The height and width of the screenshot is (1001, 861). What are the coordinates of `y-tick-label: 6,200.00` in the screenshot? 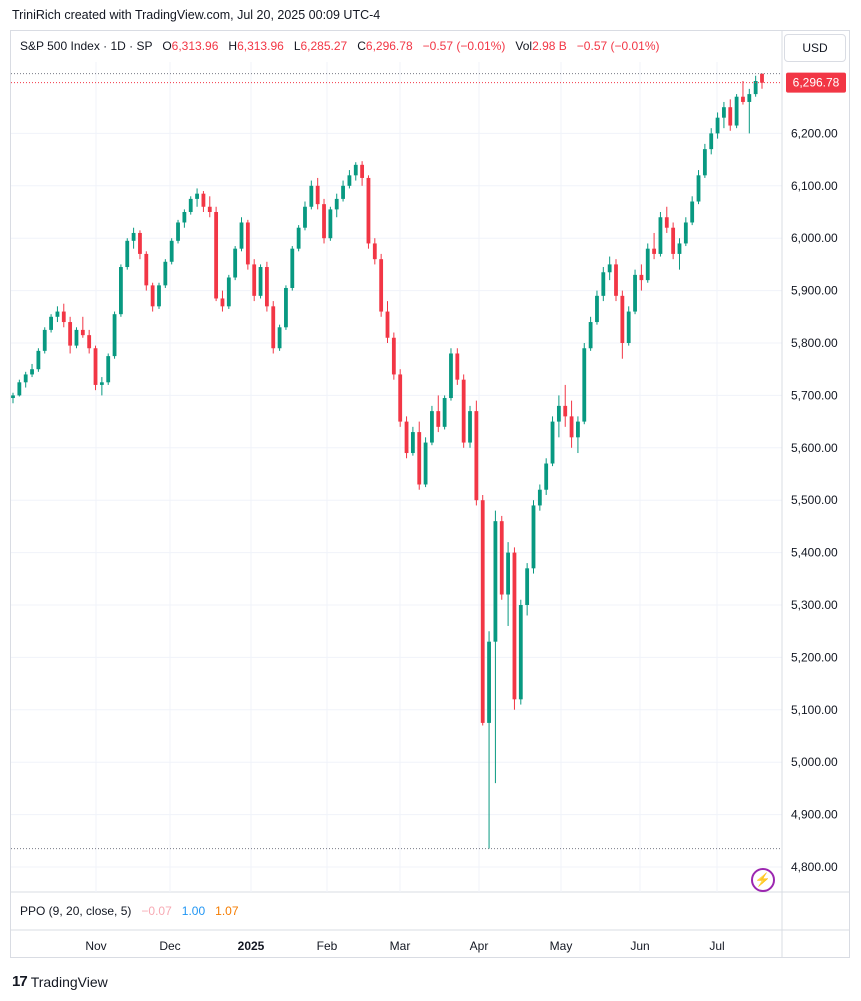 It's located at (814, 133).